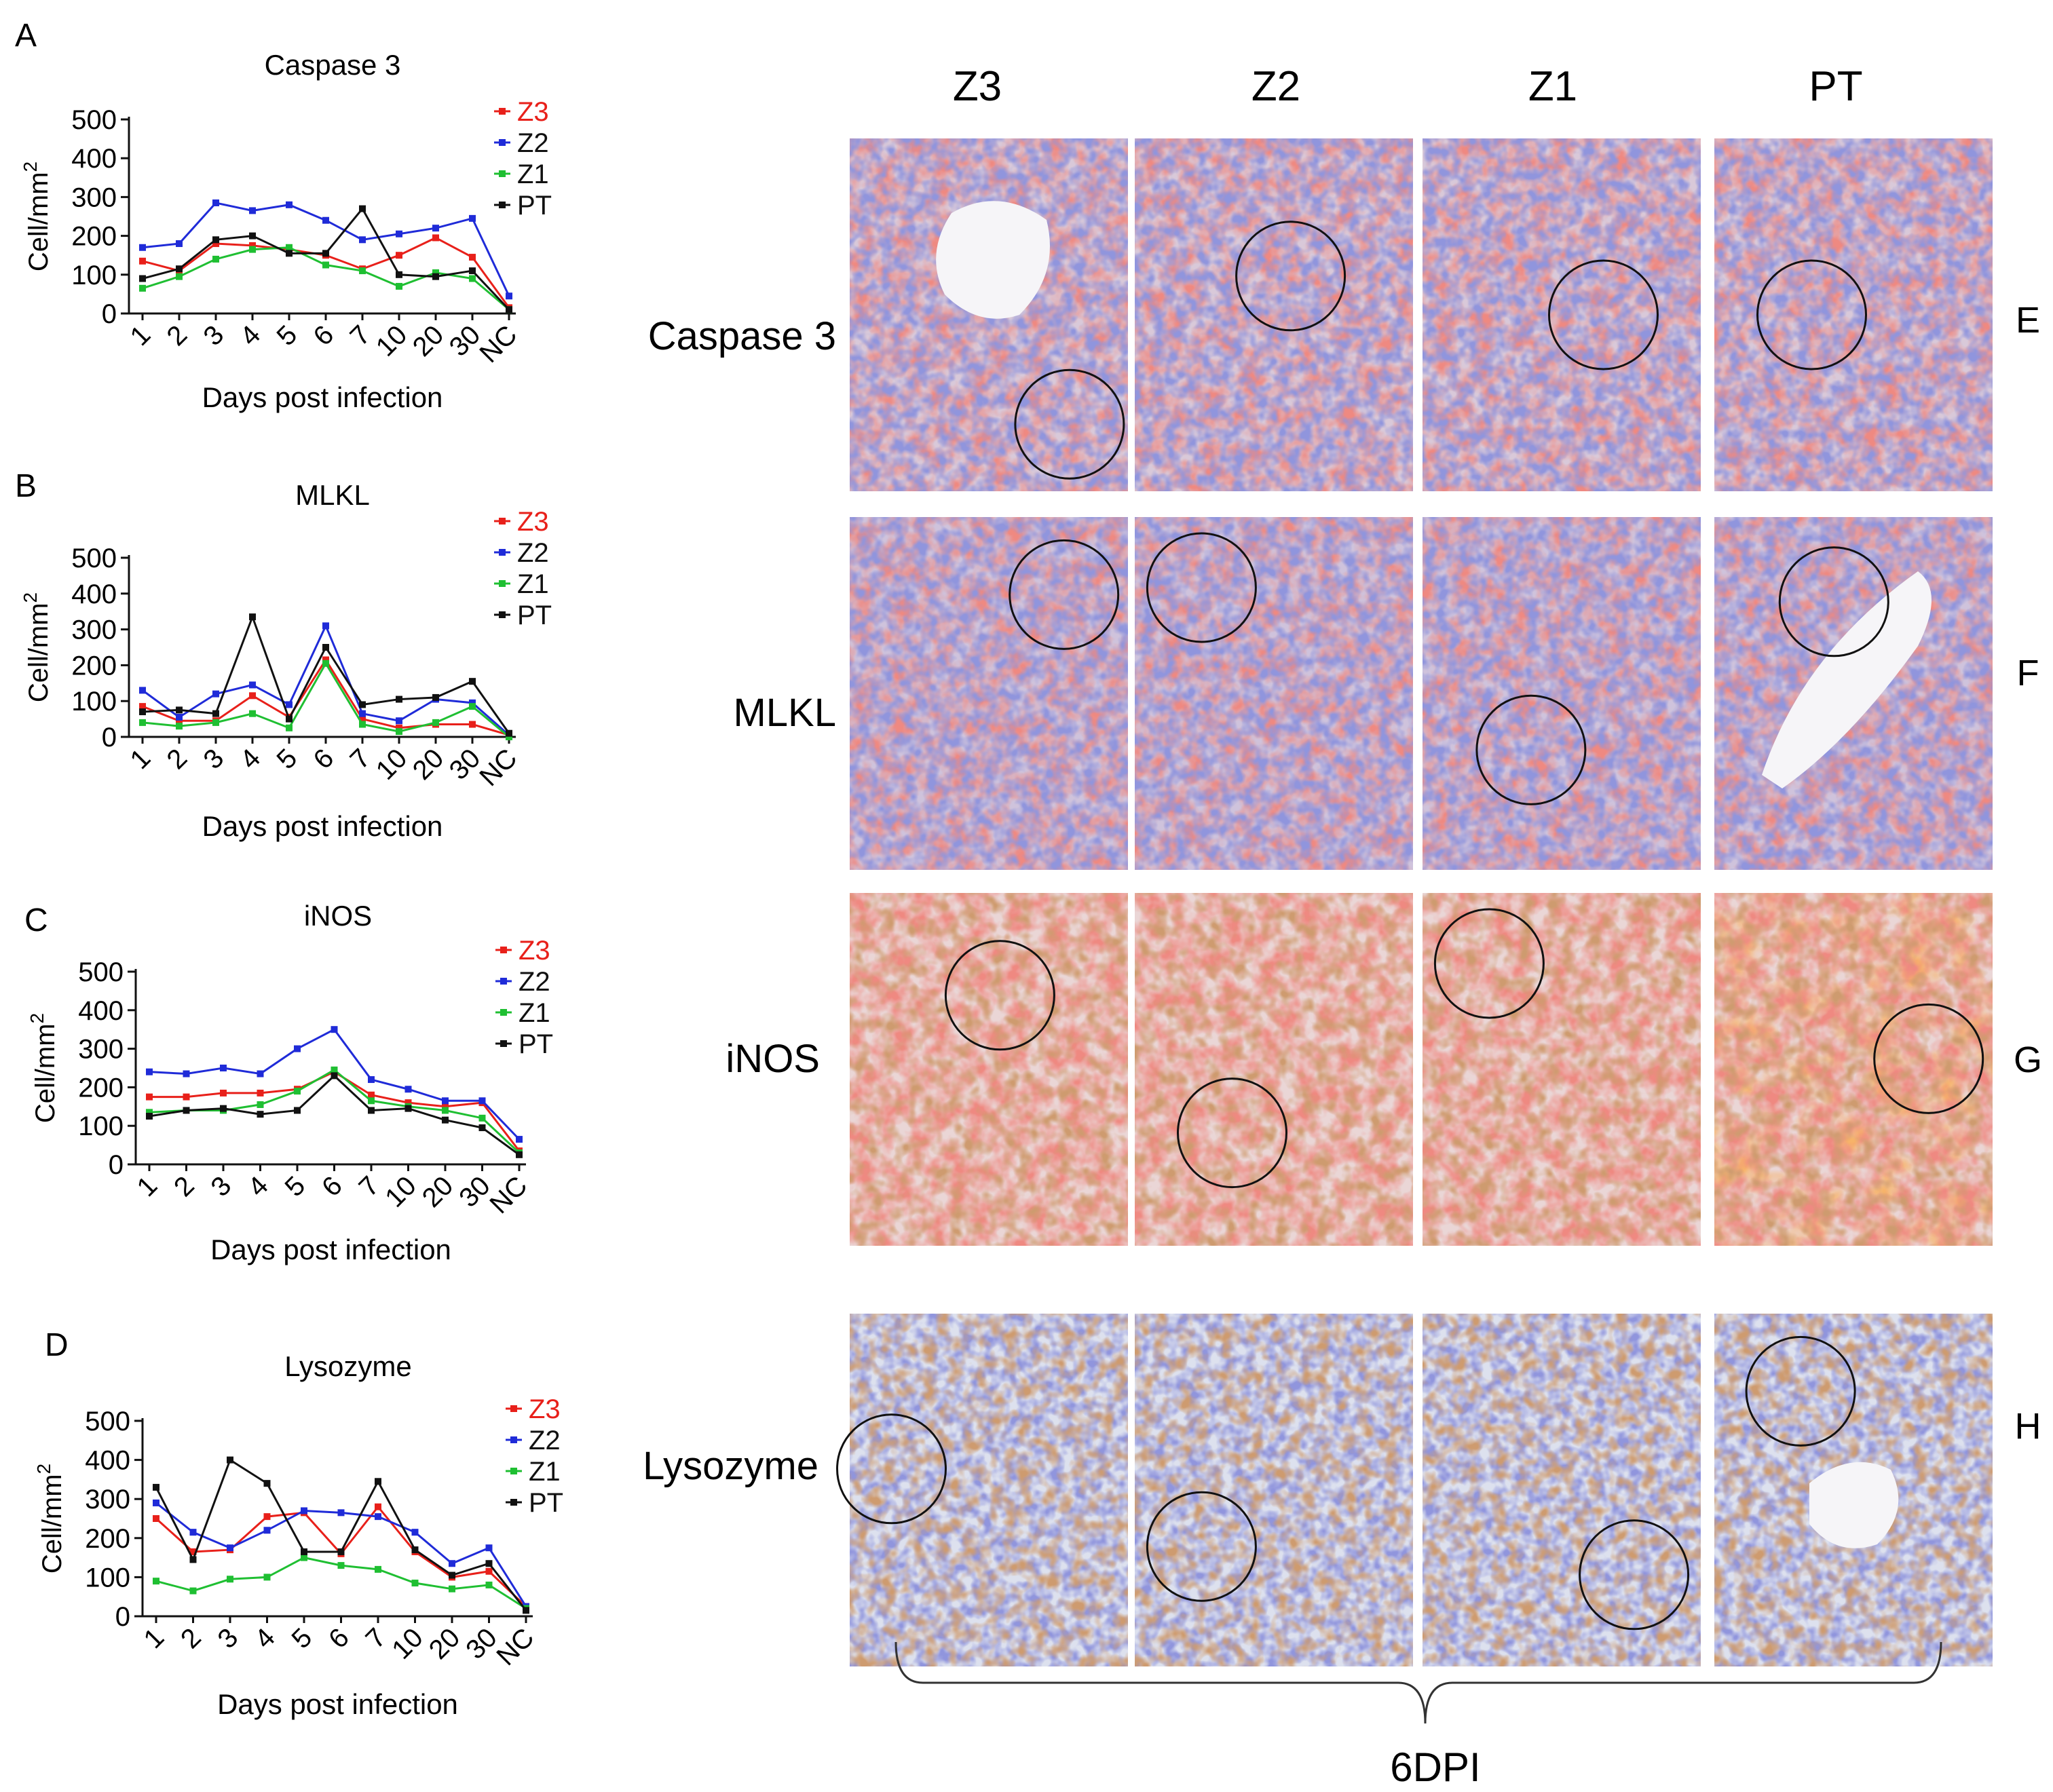 This screenshot has height=1792, width=2053. Describe the element at coordinates (989, 1069) in the screenshot. I see `micrograph-inos-z3` at that location.